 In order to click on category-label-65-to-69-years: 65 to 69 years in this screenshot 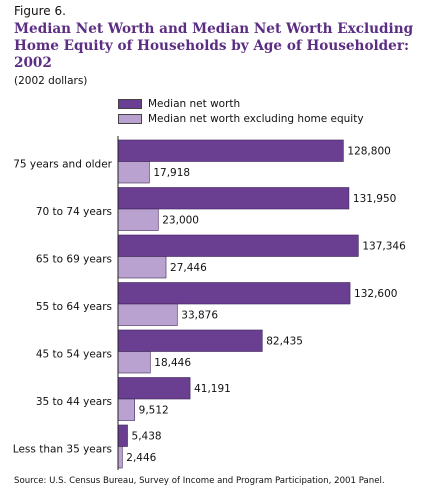, I will do `click(74, 260)`.